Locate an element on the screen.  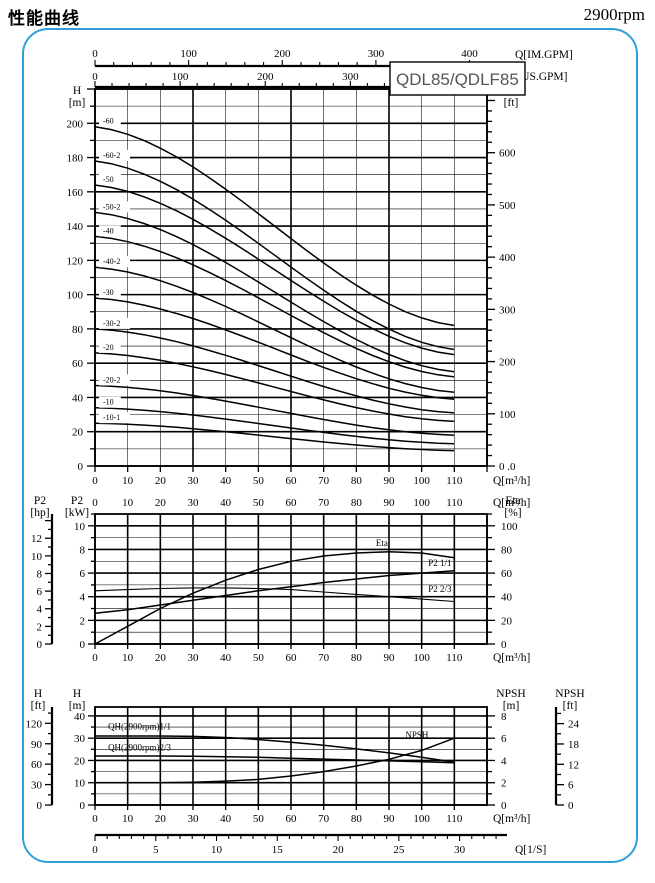
head-bottom-axis: 0 10 20 30 40 50 60 70 80 90 100 110 Q[m³/h] is located at coordinates (311, 476).